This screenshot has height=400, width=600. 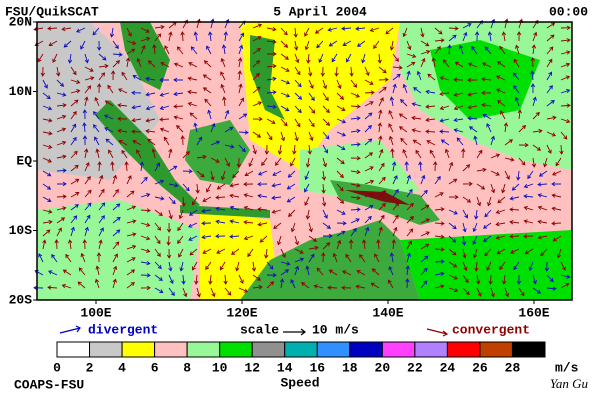 I want to click on lat-label: 10S, so click(x=21, y=230).